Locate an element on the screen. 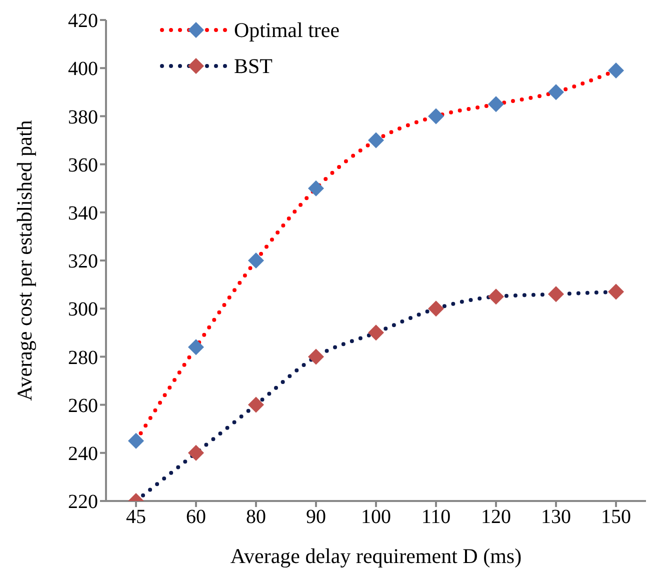  y-tick-label: 400 is located at coordinates (83, 69).